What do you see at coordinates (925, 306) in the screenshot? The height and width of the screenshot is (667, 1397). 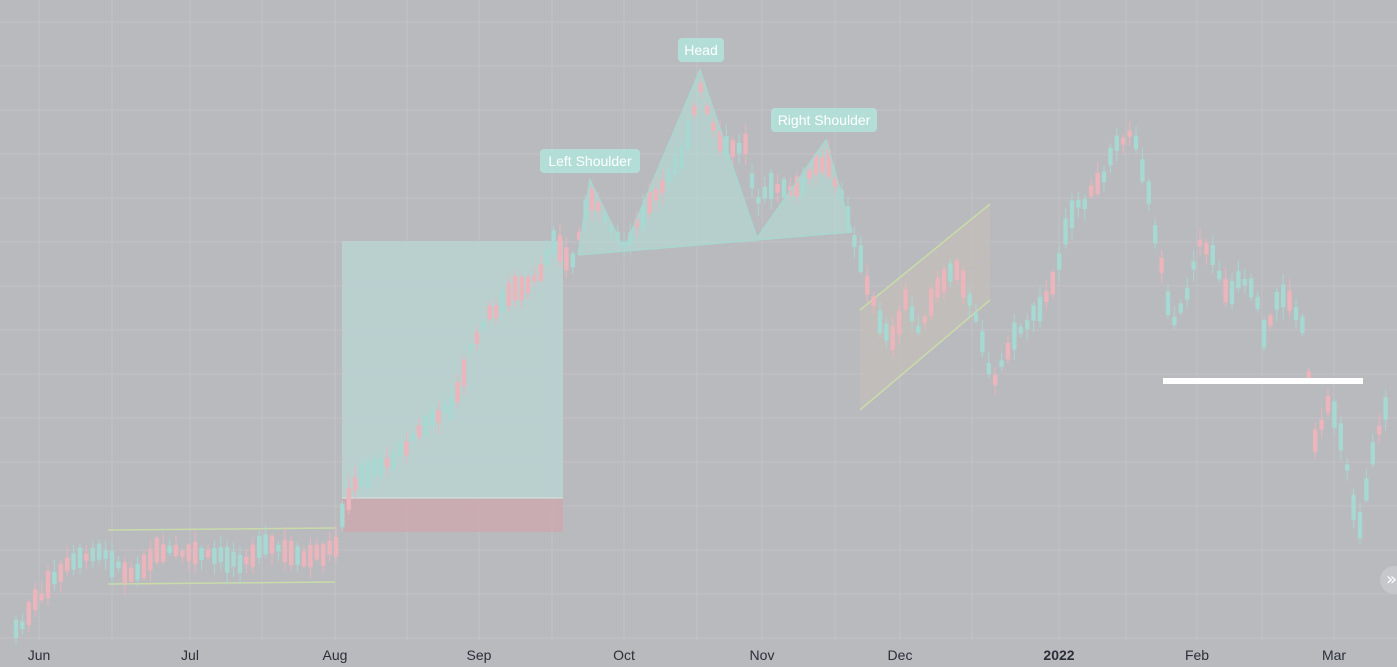 I see `channel-mid-line` at bounding box center [925, 306].